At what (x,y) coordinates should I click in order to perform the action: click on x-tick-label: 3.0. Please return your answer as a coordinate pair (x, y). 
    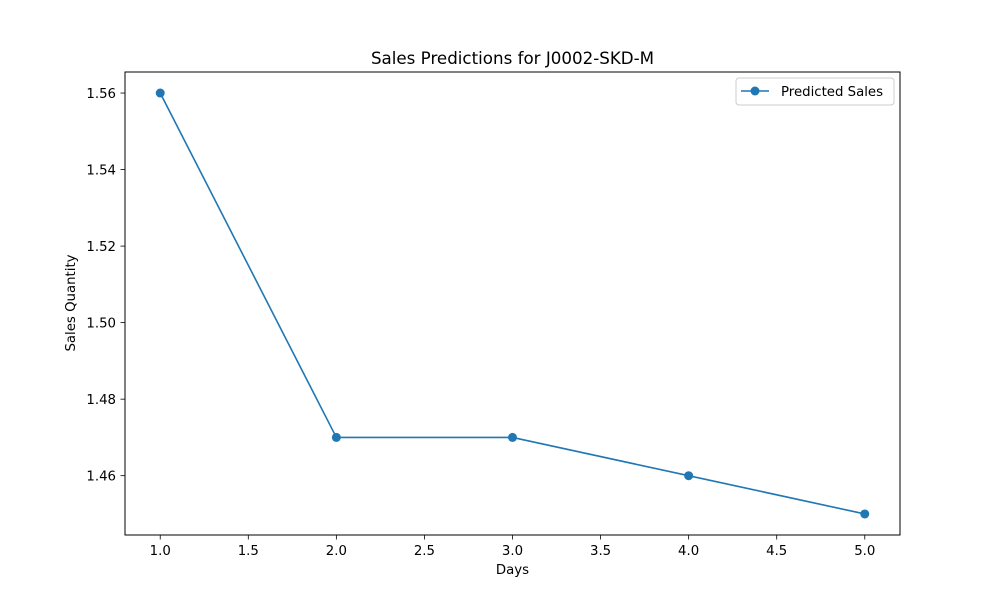
    Looking at the image, I should click on (512, 551).